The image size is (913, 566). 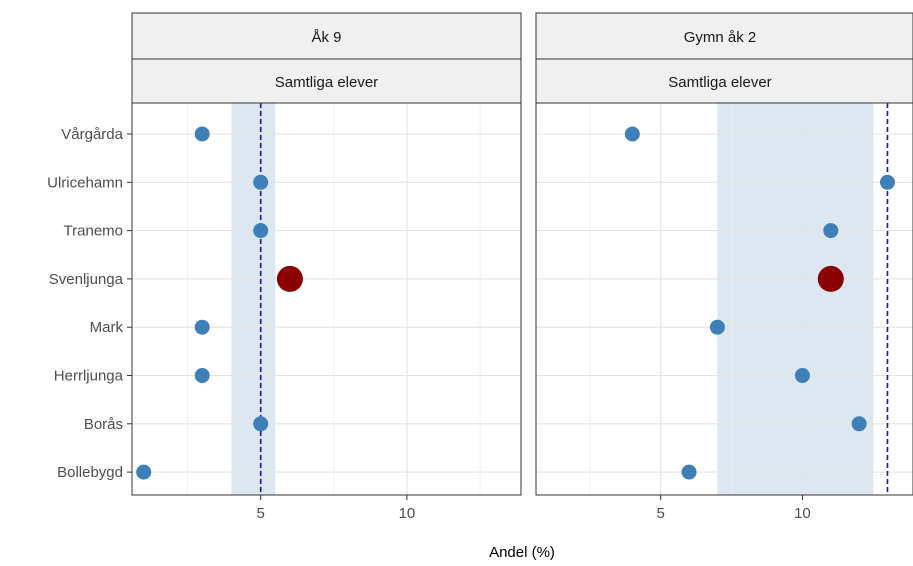 I want to click on y-tick-label: Svenljunga, so click(x=86, y=279).